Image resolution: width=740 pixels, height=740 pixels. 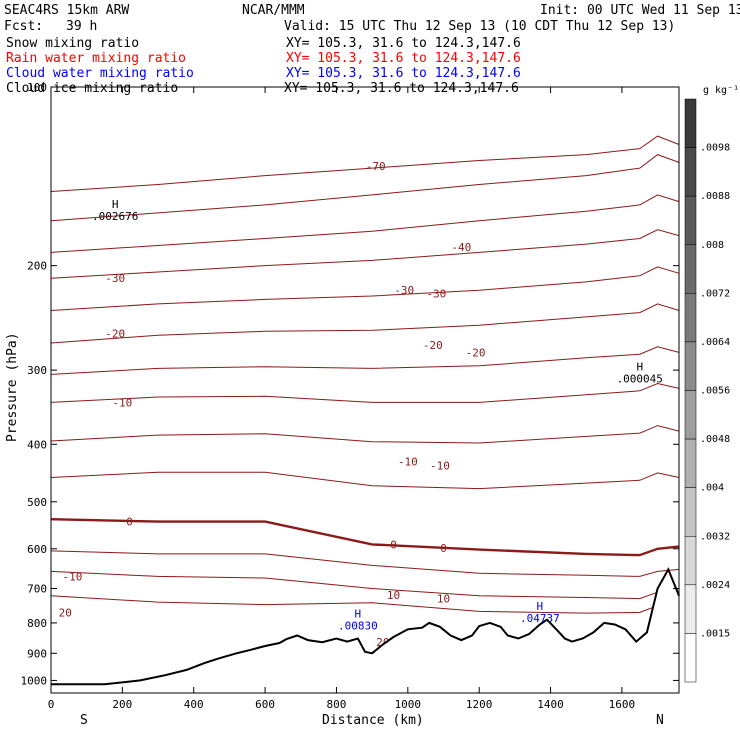 I want to click on colorbar-label: .0056, so click(x=715, y=391).